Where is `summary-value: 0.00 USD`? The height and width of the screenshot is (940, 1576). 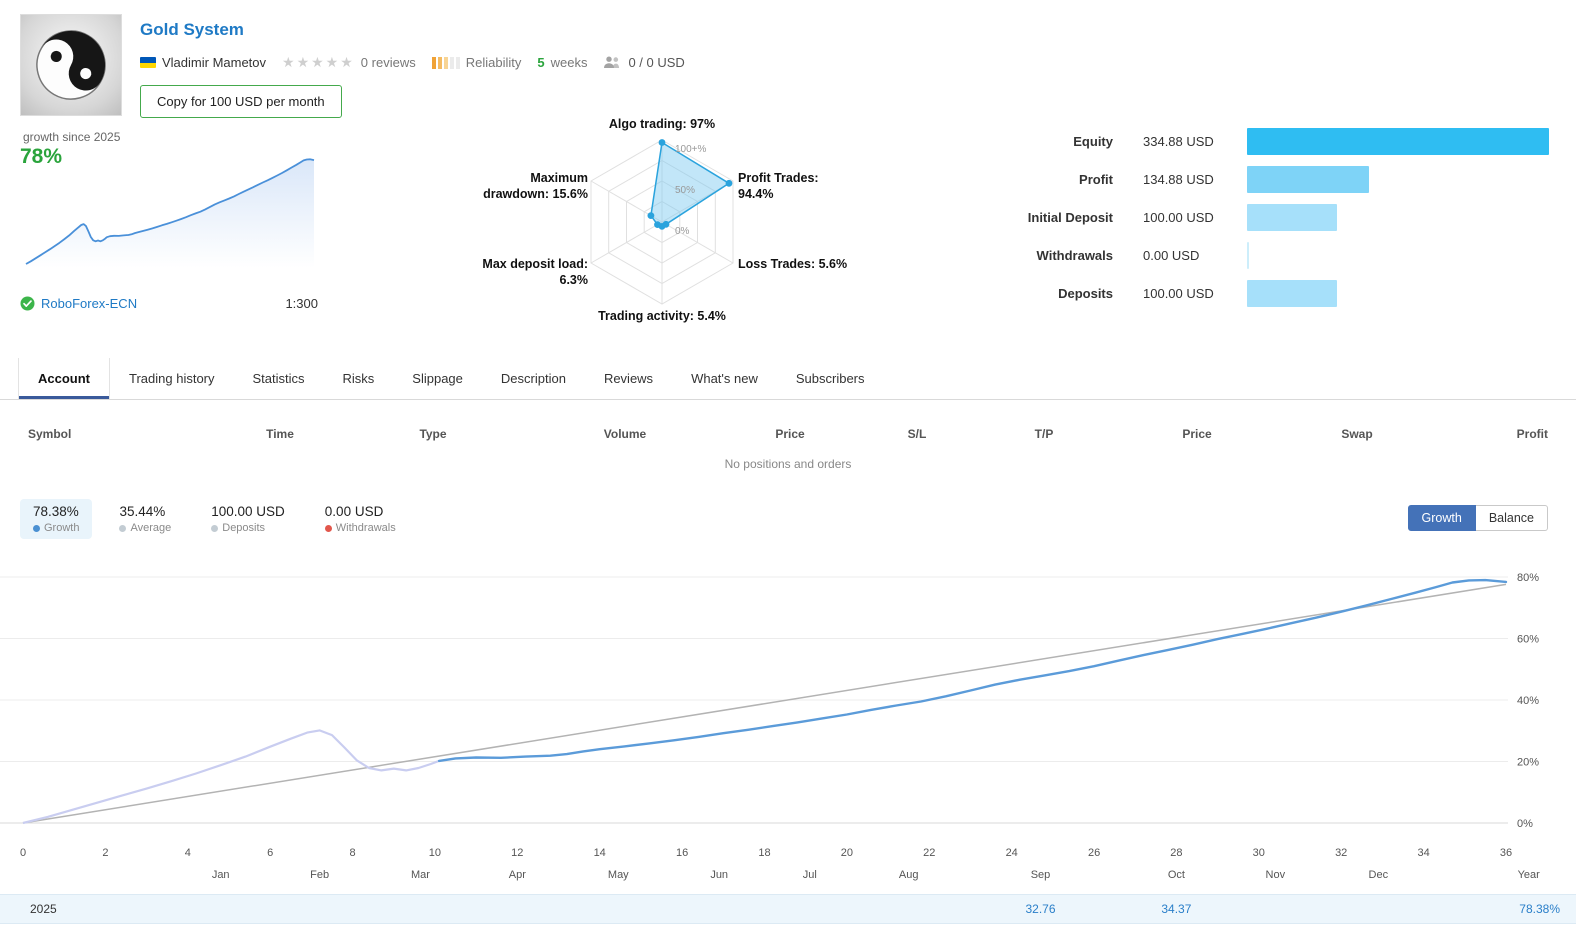
summary-value: 0.00 USD is located at coordinates (354, 511).